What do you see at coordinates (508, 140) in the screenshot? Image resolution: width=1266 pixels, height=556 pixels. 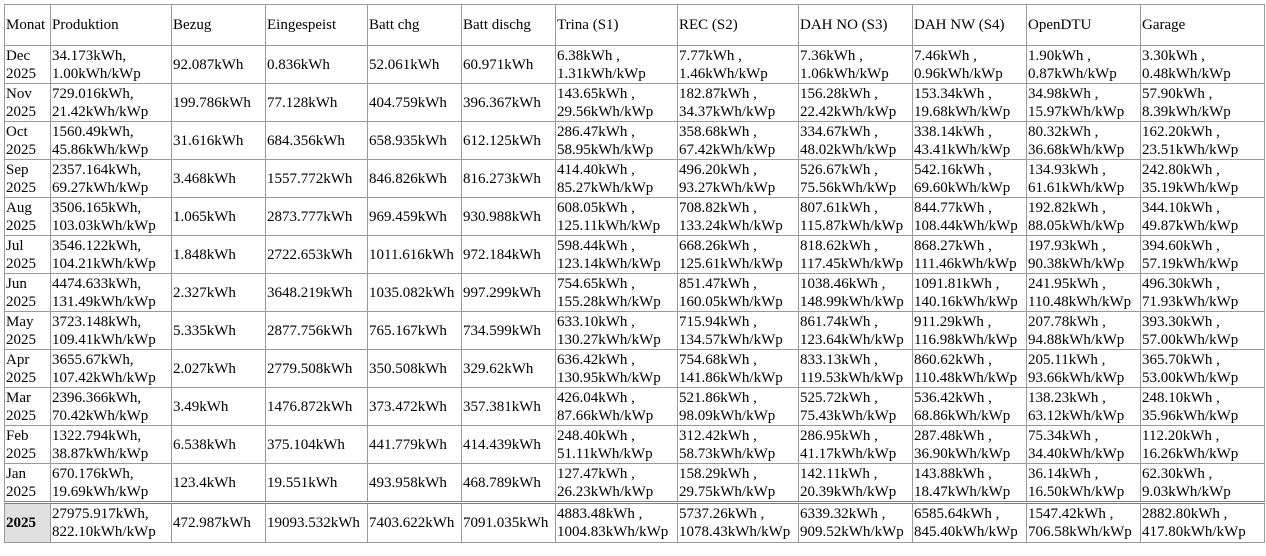 I see `table-cell: 612.125kWh` at bounding box center [508, 140].